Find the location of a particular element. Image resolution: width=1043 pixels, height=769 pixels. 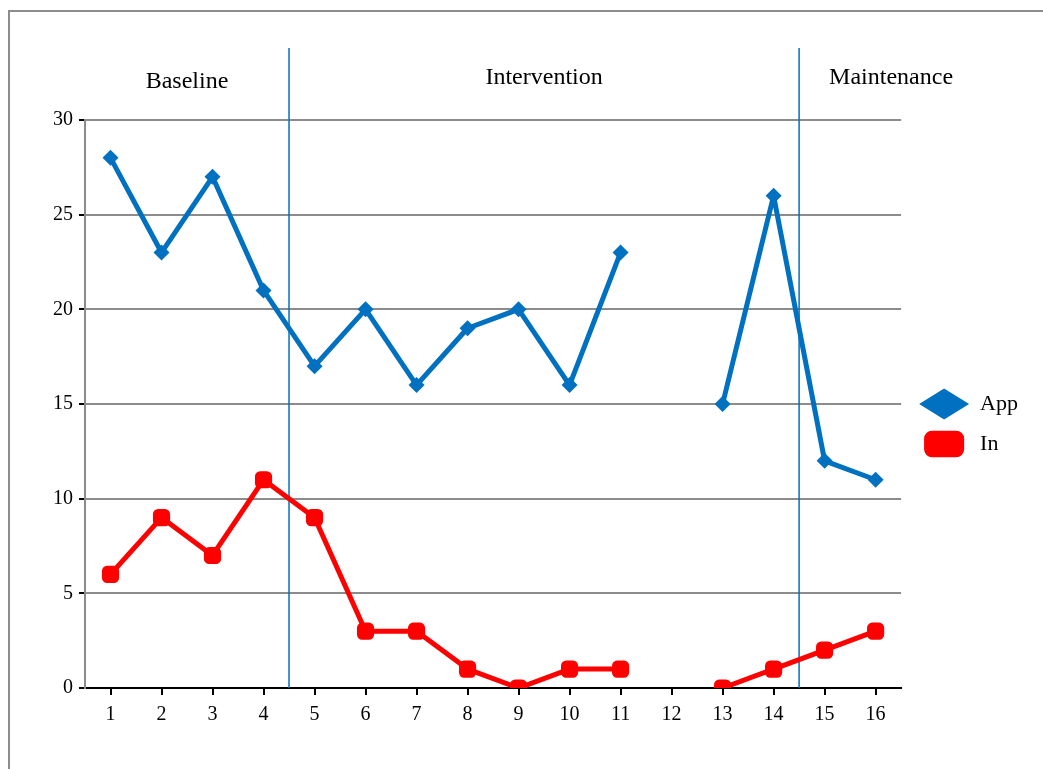

x-tick-label: 9 is located at coordinates (518, 713).